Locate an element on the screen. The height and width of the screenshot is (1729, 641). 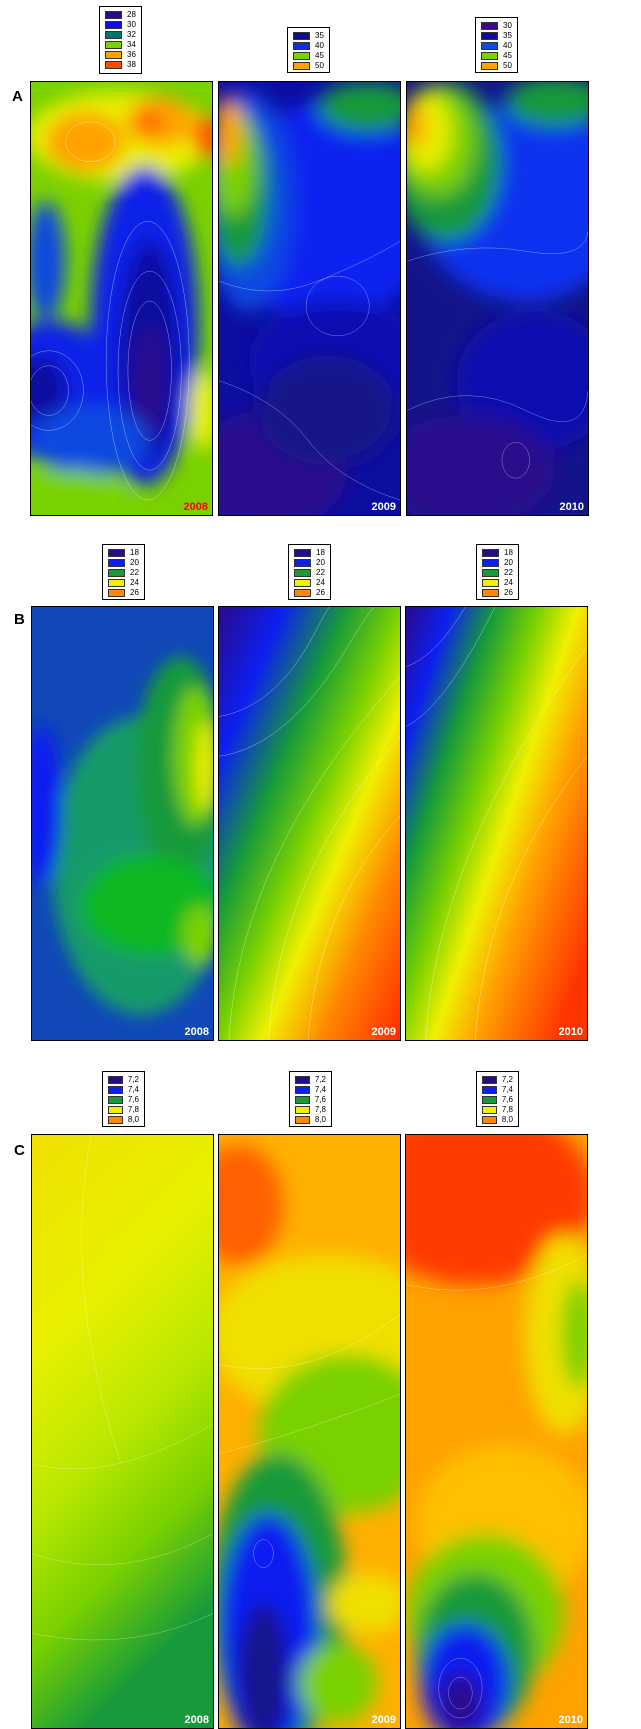
legend-item: 26 is located at coordinates (123, 593).